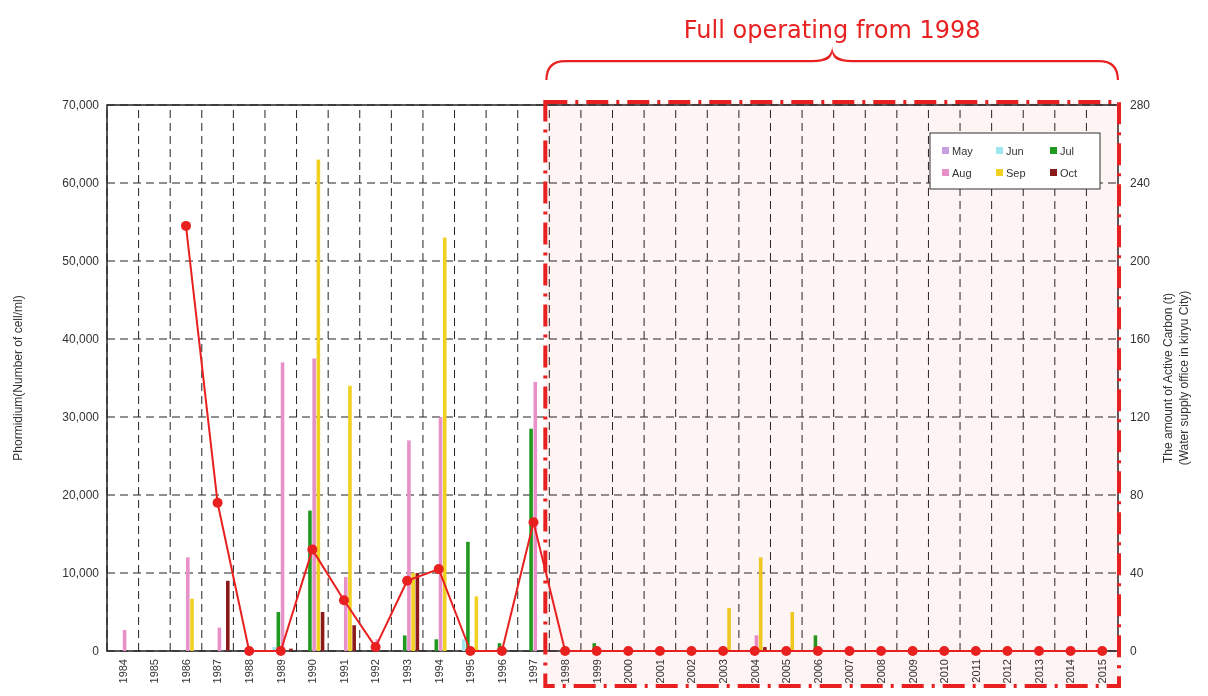  I want to click on x-tick-label: 1984, so click(122, 671).